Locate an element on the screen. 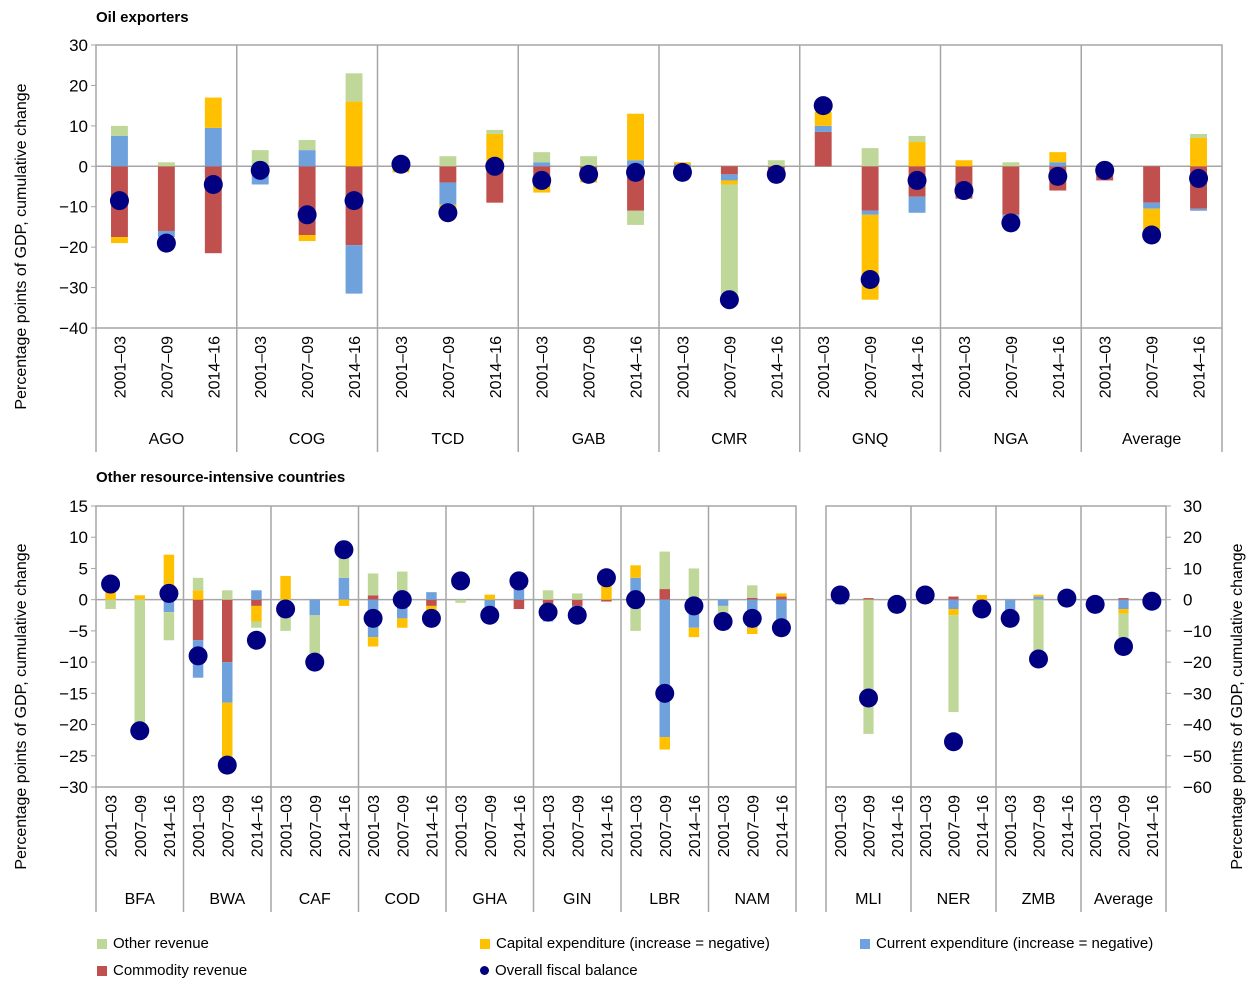 This screenshot has height=988, width=1252. group-label-2-0: MLI is located at coordinates (868, 899).